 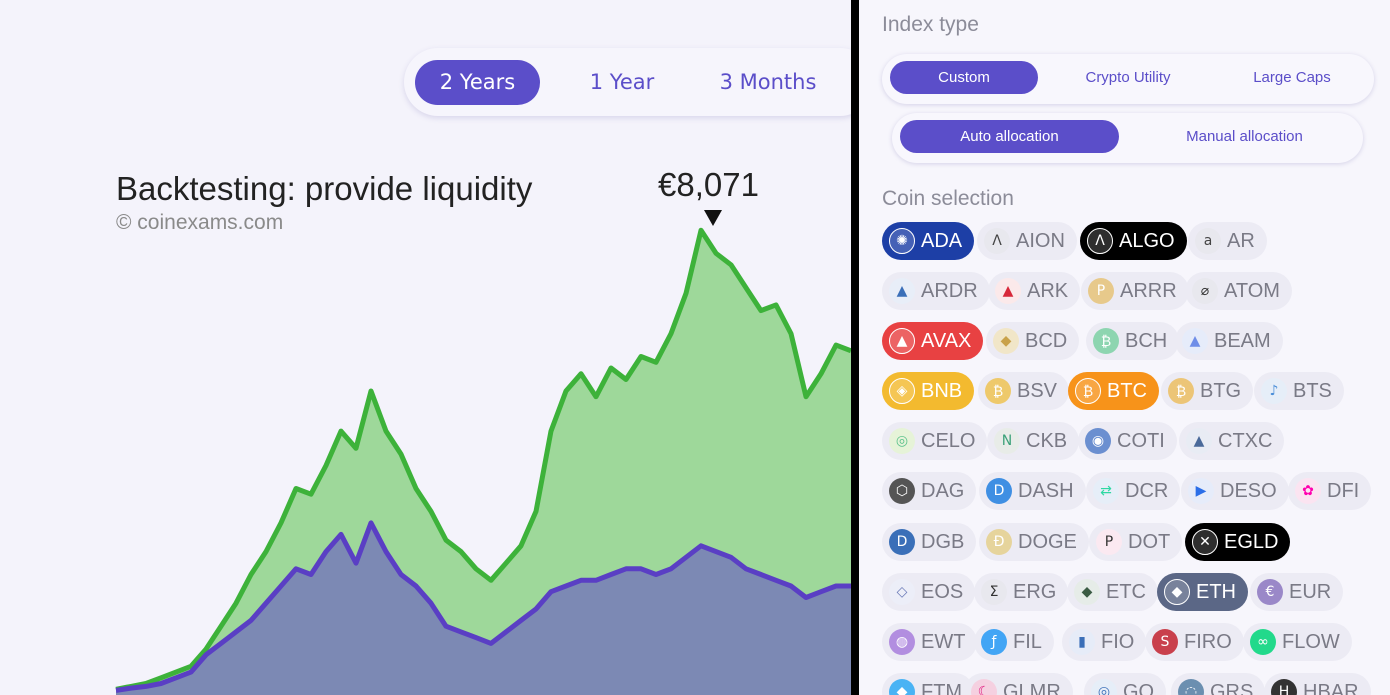 What do you see at coordinates (902, 592) in the screenshot?
I see `eos-icon: ◇` at bounding box center [902, 592].